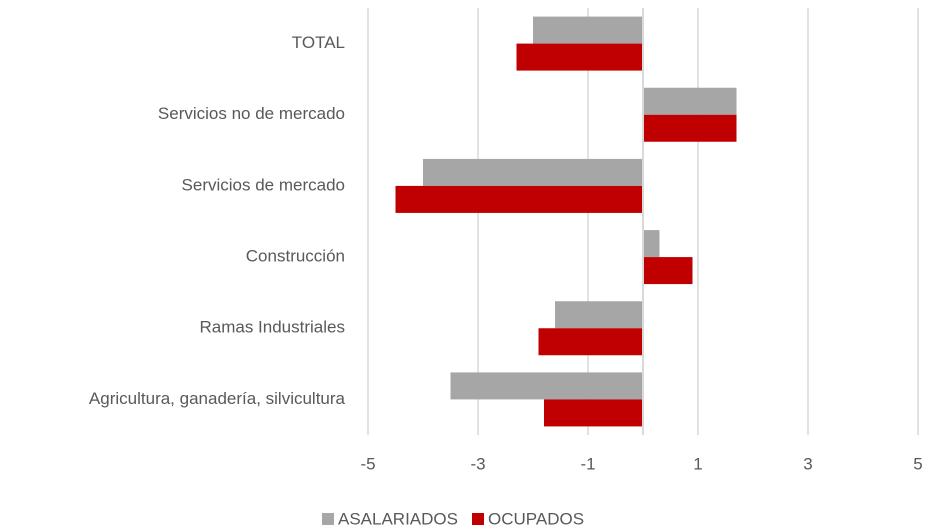 This screenshot has height=531, width=928. I want to click on y-tick-label: Construcción, so click(295, 256).